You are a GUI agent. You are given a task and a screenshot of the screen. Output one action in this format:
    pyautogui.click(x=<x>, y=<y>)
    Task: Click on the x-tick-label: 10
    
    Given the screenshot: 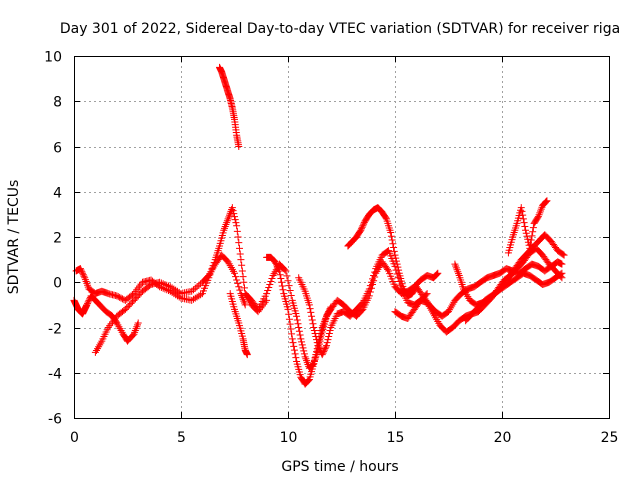 What is the action you would take?
    pyautogui.click(x=289, y=438)
    